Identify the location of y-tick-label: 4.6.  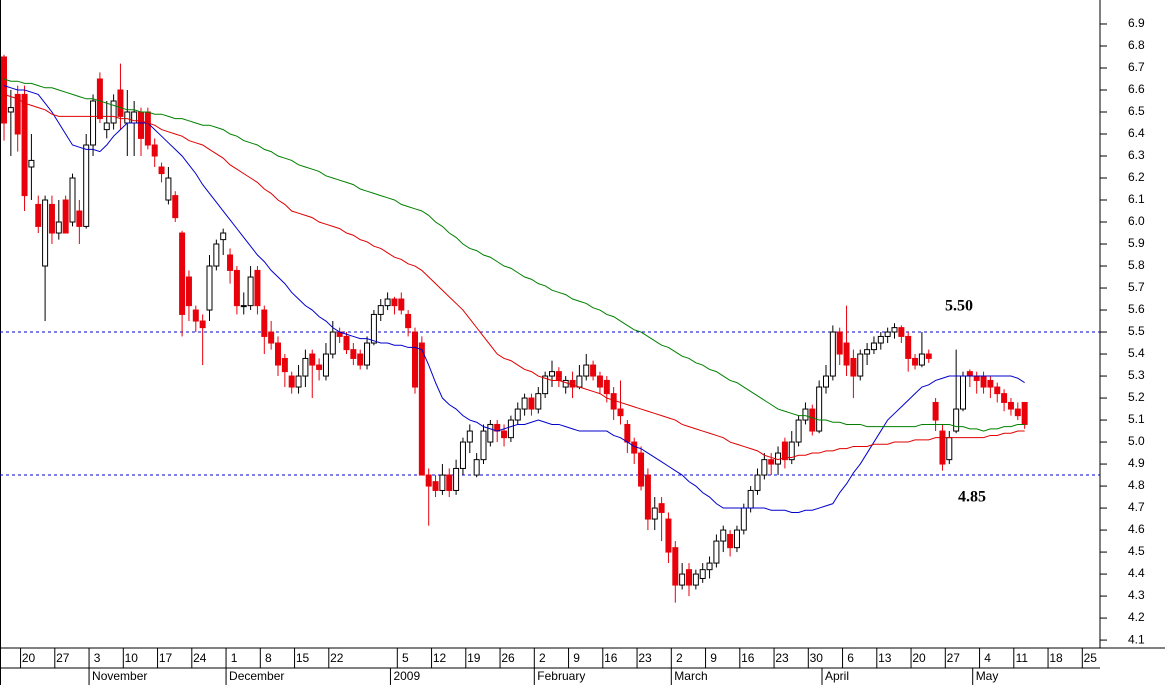
(1136, 529).